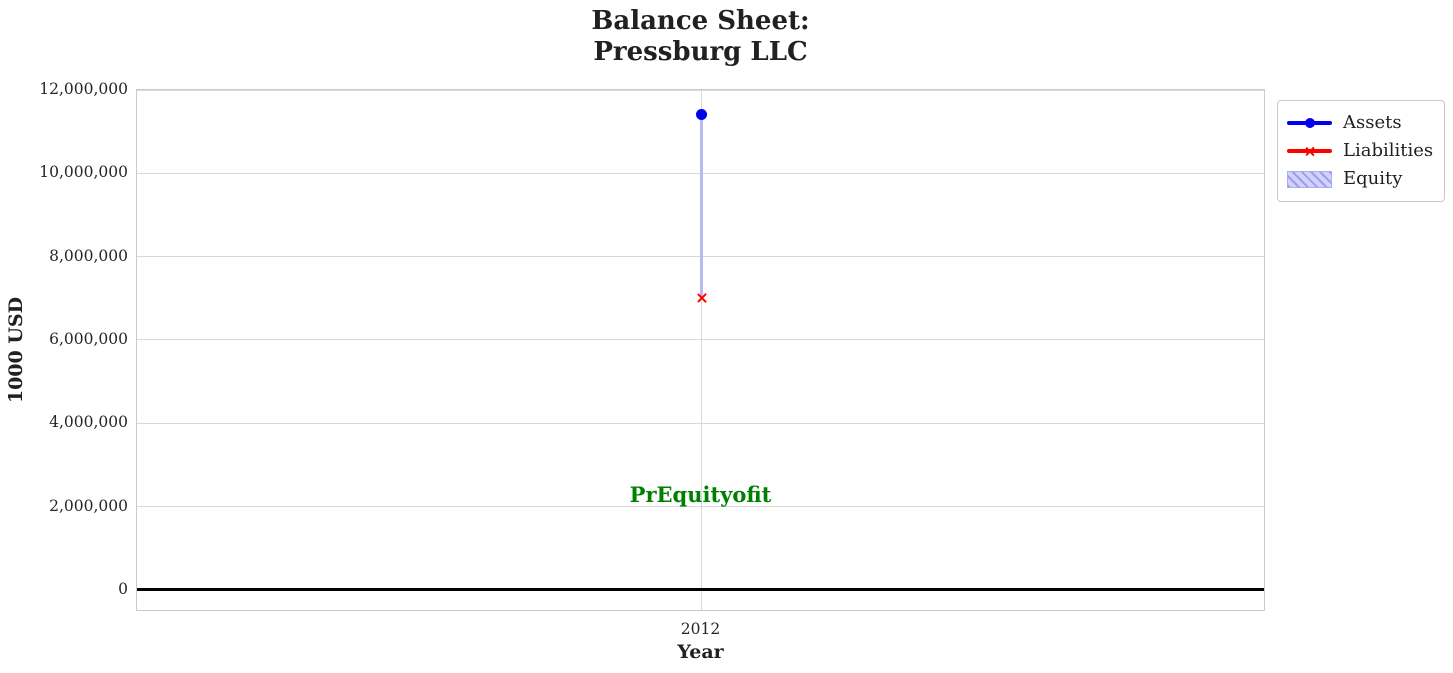  I want to click on equity-bar, so click(701, 206).